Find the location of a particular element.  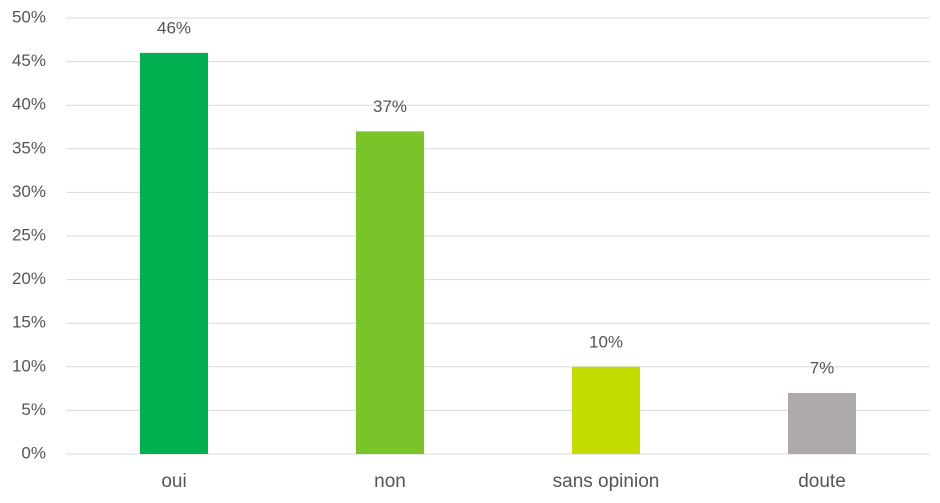

value-label: 37% is located at coordinates (390, 106).